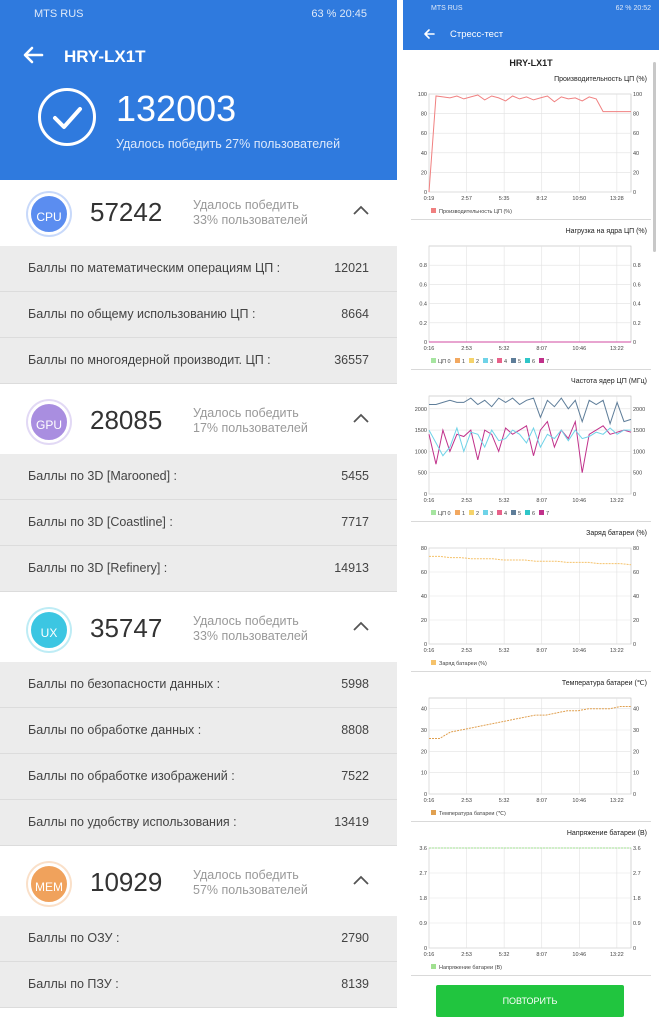  What do you see at coordinates (429, 651) in the screenshot?
I see `x-tick-label: 0:16` at bounding box center [429, 651].